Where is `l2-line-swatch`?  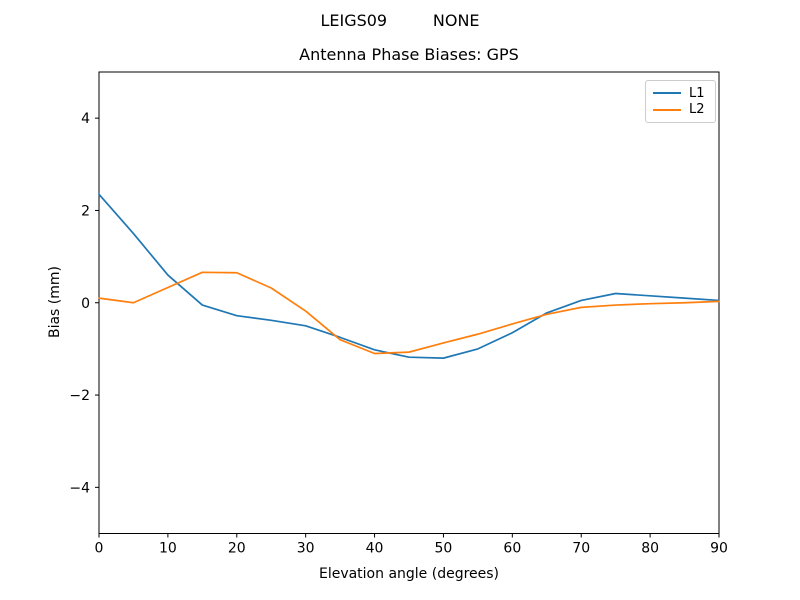 l2-line-swatch is located at coordinates (667, 109).